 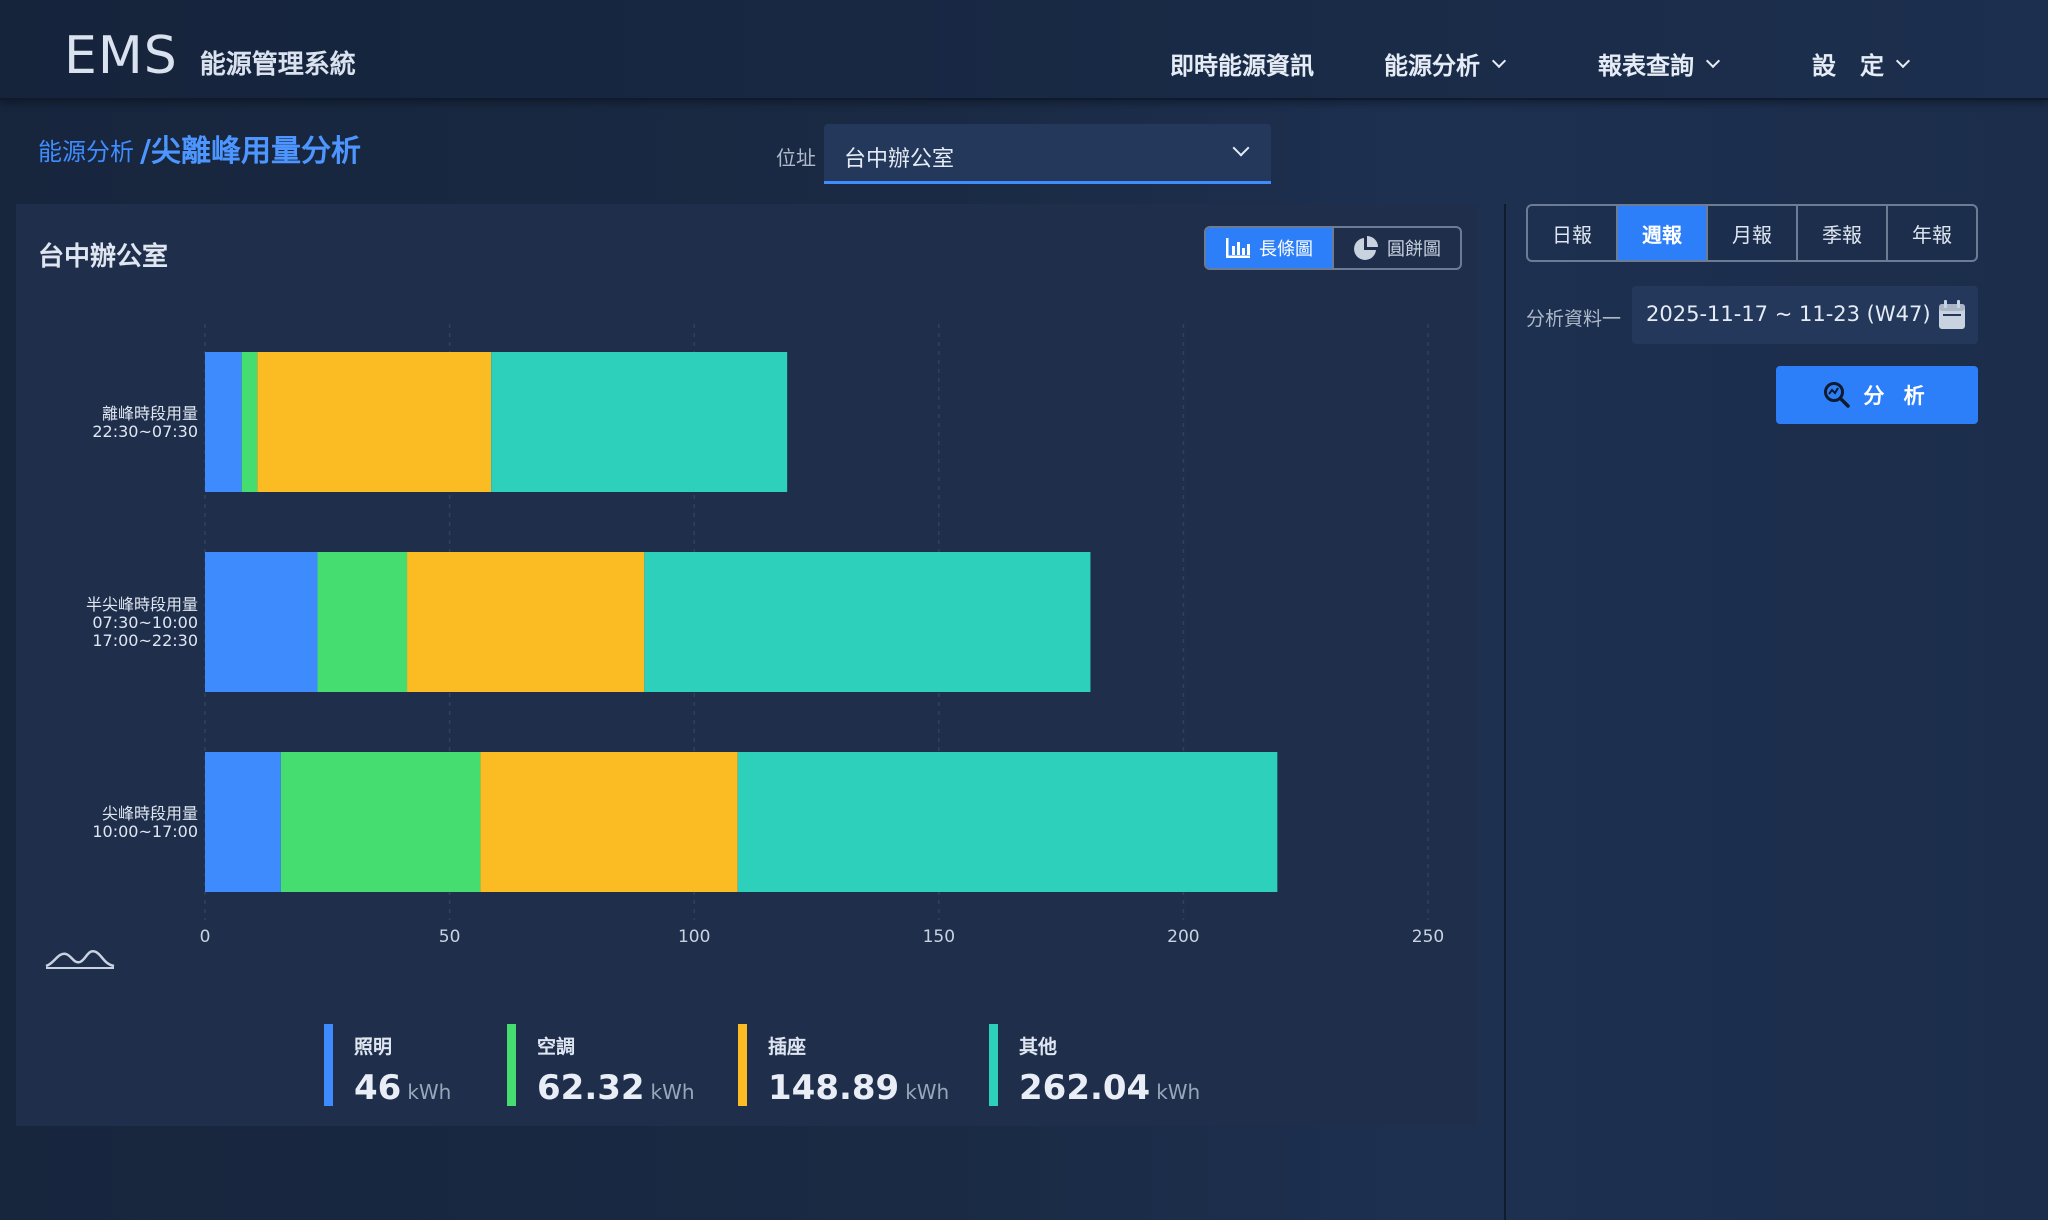 What do you see at coordinates (1788, 314) in the screenshot?
I see `date-range-value: 2025-11-17 ~ 11-23 (W47)` at bounding box center [1788, 314].